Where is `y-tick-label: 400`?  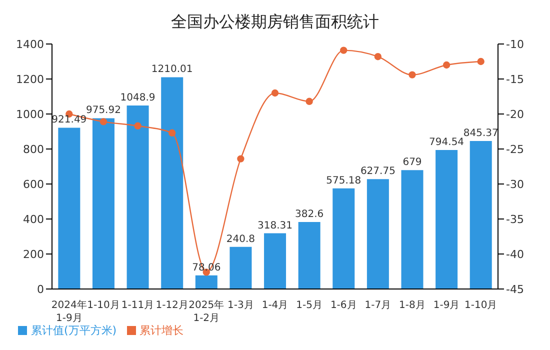
y-tick-label: 400 is located at coordinates (33, 219).